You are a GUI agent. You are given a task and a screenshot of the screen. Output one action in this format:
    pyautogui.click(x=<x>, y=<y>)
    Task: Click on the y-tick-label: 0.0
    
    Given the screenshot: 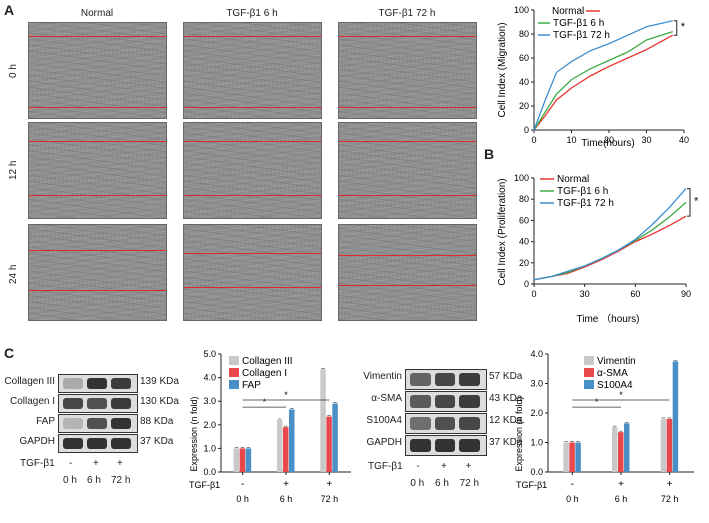 What is the action you would take?
    pyautogui.click(x=536, y=472)
    